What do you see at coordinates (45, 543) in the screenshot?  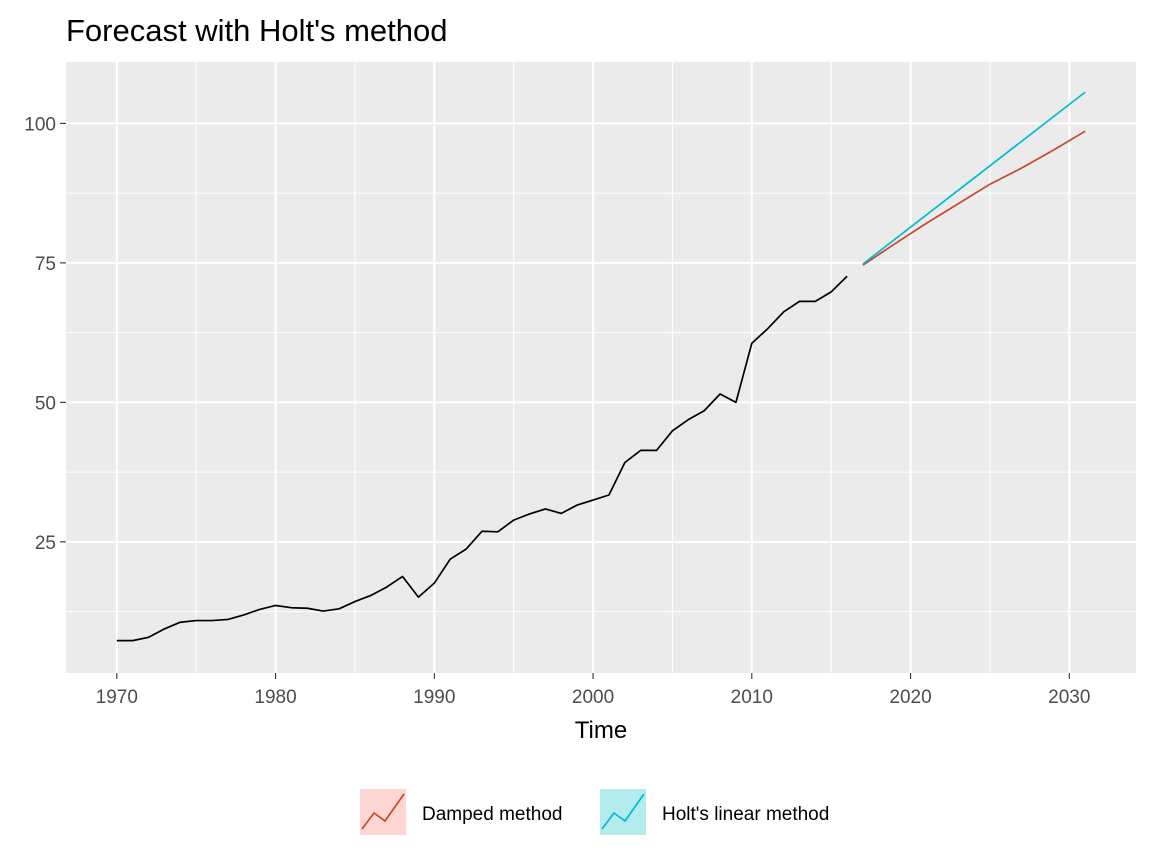 I see `y-tick-label: 25` at bounding box center [45, 543].